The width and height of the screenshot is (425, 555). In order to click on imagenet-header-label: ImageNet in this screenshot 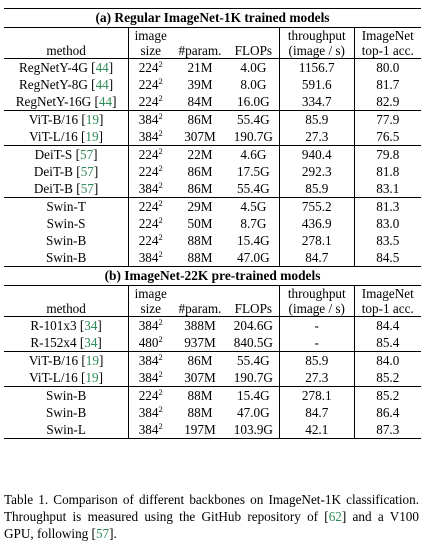, I will do `click(387, 35)`.